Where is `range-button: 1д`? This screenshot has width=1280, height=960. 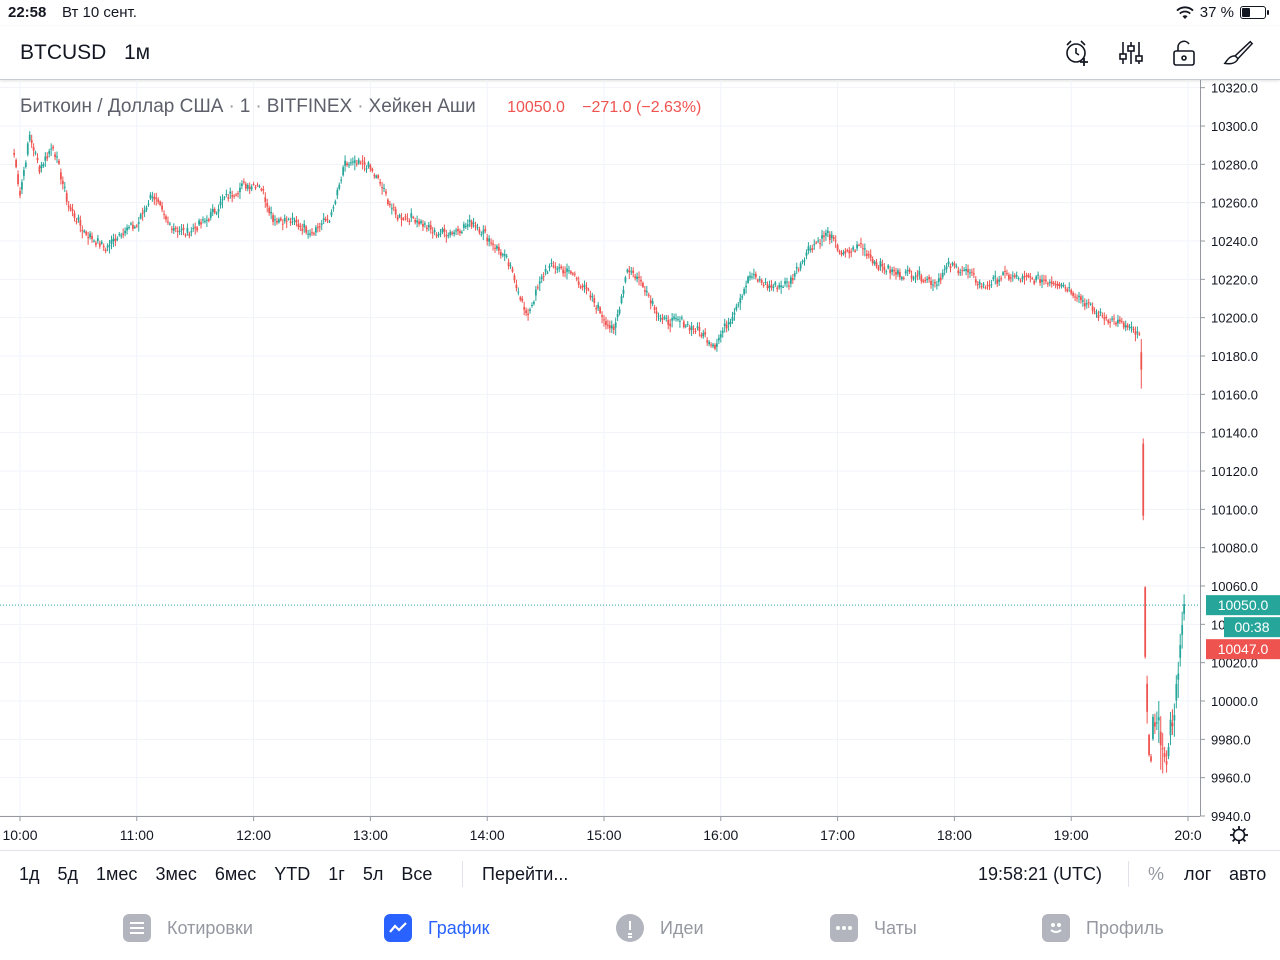
range-button: 1д is located at coordinates (29, 874).